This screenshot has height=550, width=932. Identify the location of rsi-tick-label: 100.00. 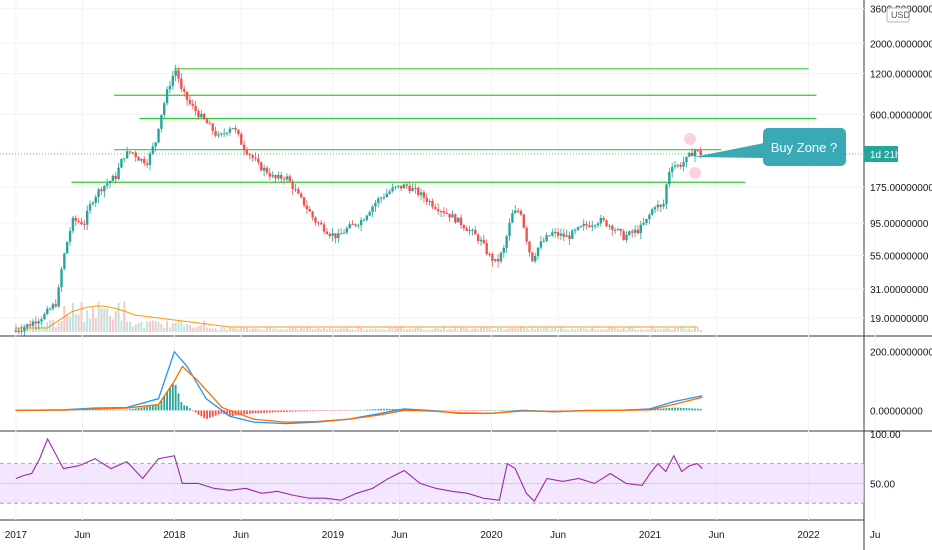
(885, 435).